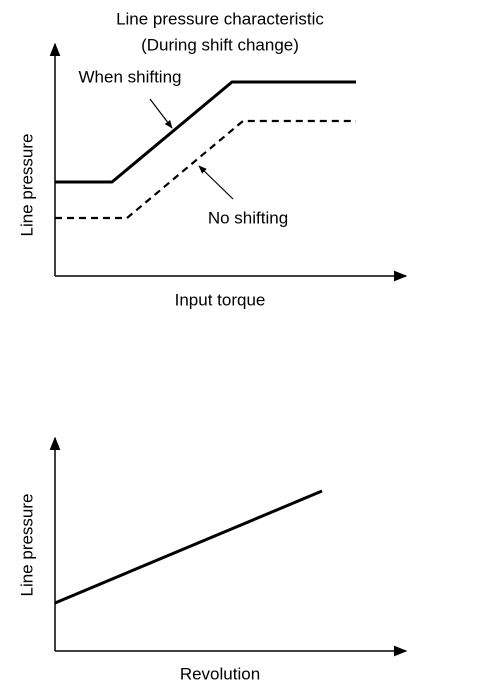 This screenshot has height=690, width=496. I want to click on annotation-when-shifting: When shifting, so click(130, 76).